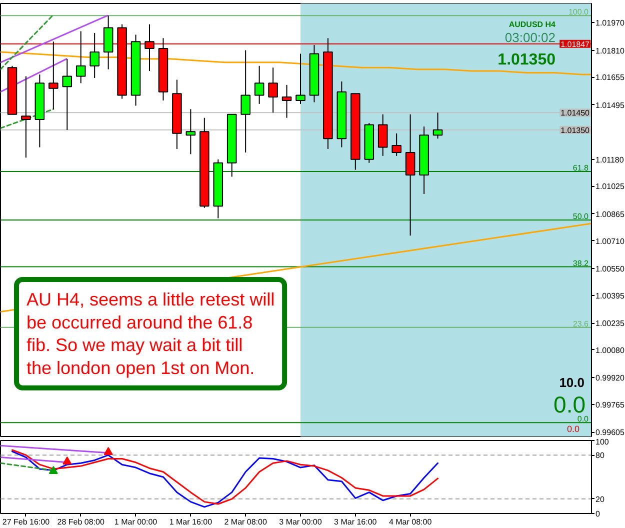 The image size is (625, 528). Describe the element at coordinates (26, 522) in the screenshot. I see `x-tick-label: 27 Feb 16:00` at that location.